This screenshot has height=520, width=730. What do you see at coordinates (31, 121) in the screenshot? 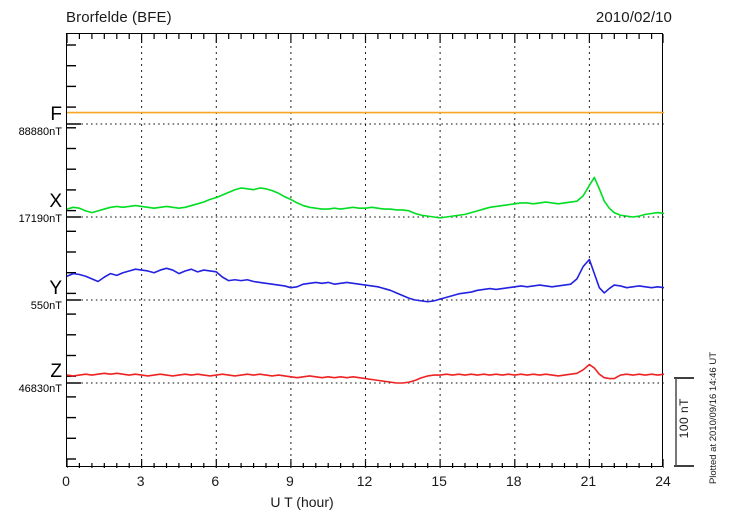
I see `component-label-f: F 88880nT` at bounding box center [31, 121].